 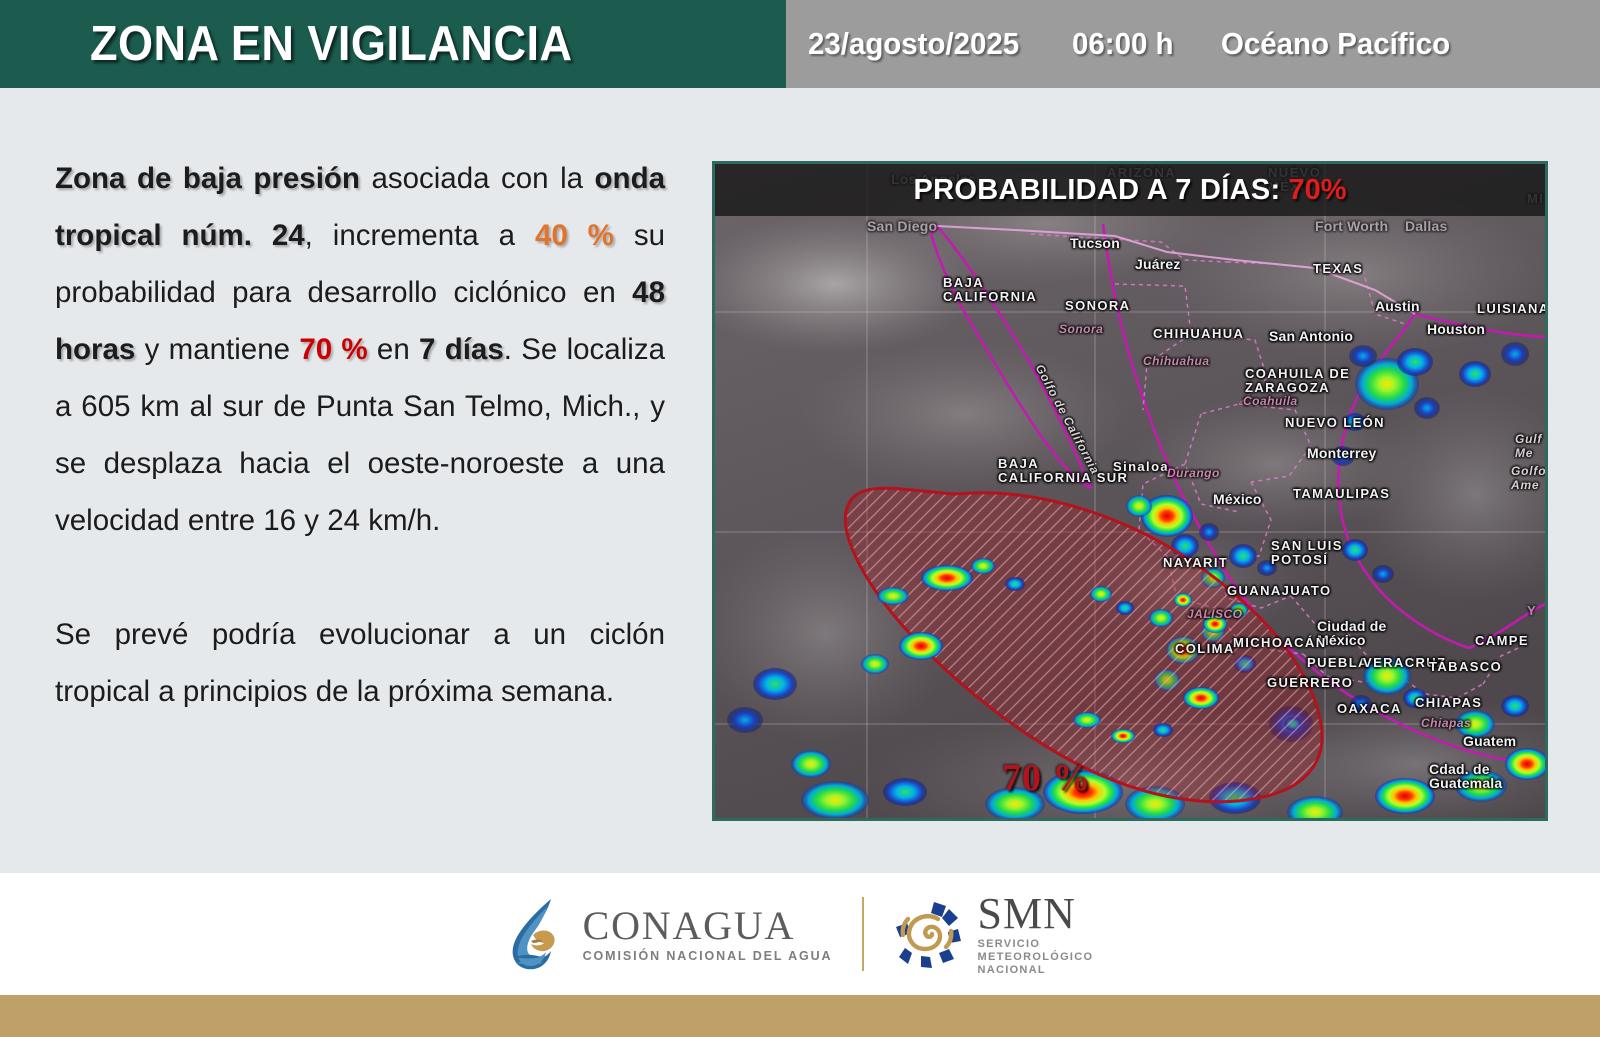 I want to click on cone-probability-label: 70 %, so click(x=1047, y=778).